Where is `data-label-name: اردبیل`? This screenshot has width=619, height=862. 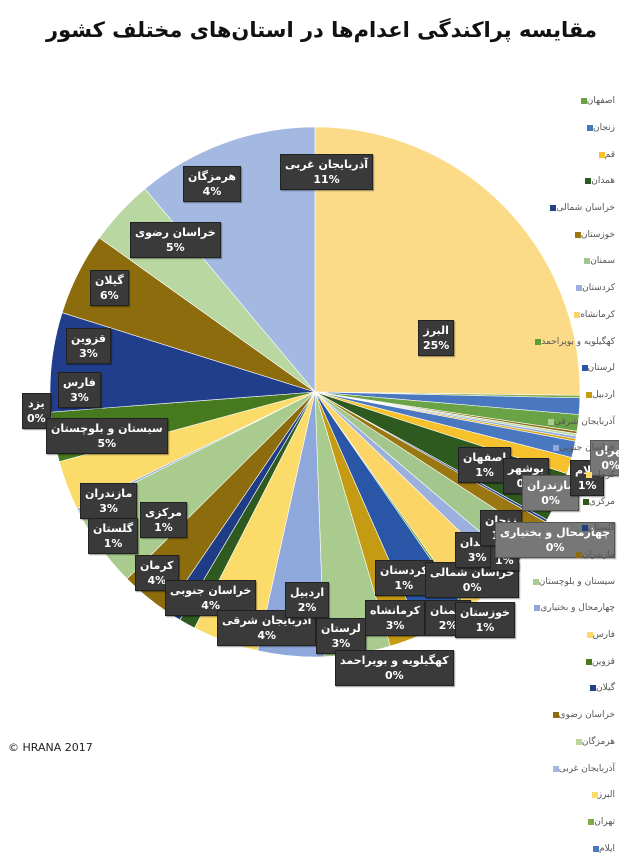
data-label-name: اردبیل is located at coordinates (307, 592).